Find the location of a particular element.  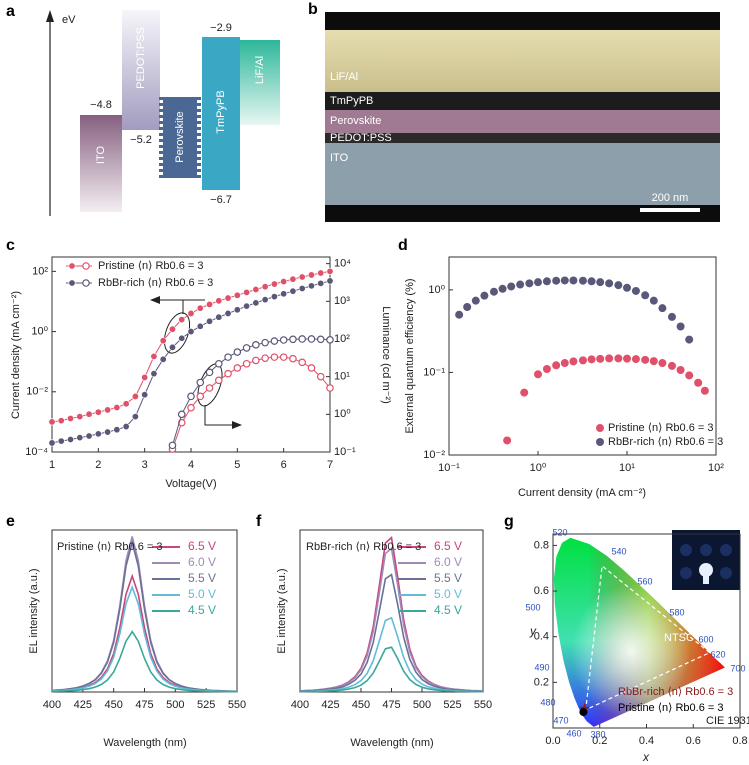

y-tick-label: 10⁻¹ is located at coordinates (434, 372).